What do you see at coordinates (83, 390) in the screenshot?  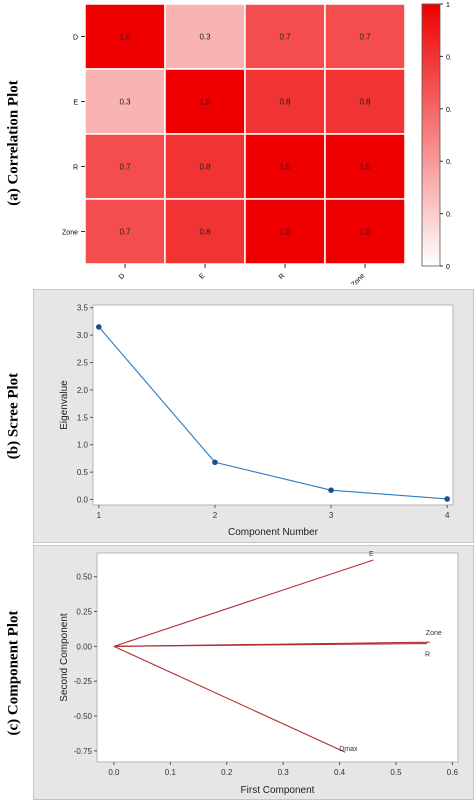 I see `y-tick-label: 2.0` at bounding box center [83, 390].